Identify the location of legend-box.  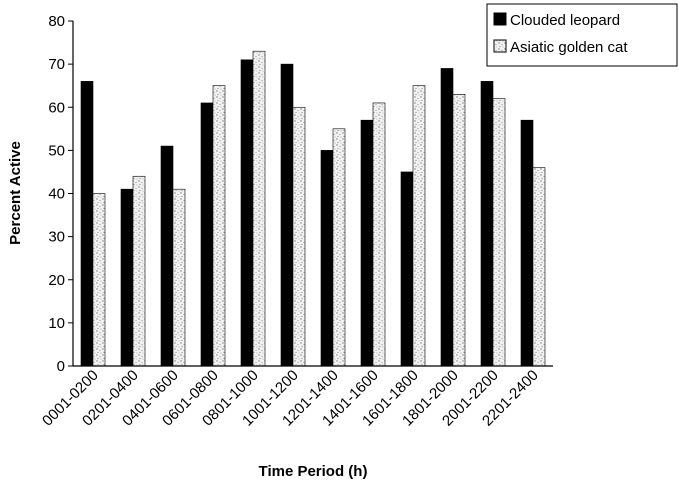
(582, 35).